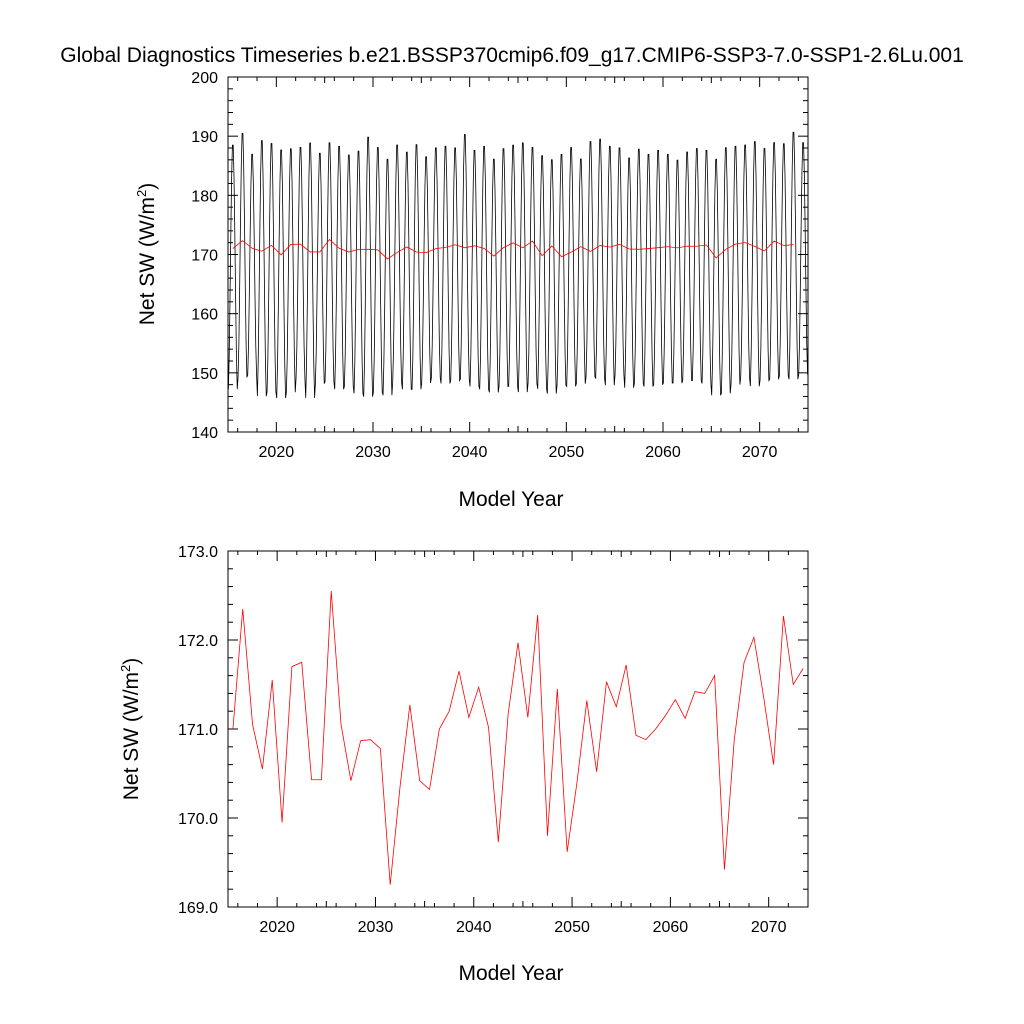 The width and height of the screenshot is (1024, 1024). I want to click on bottom-x-tick-label: 2030, so click(376, 927).